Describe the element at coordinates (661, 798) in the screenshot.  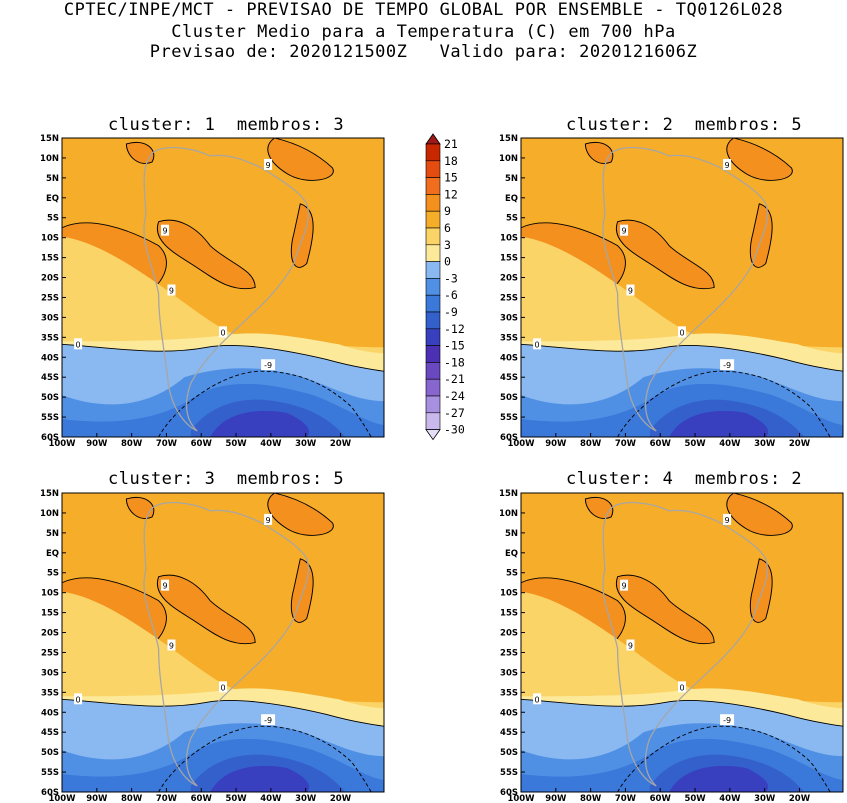
I see `lon-label: 60W` at that location.